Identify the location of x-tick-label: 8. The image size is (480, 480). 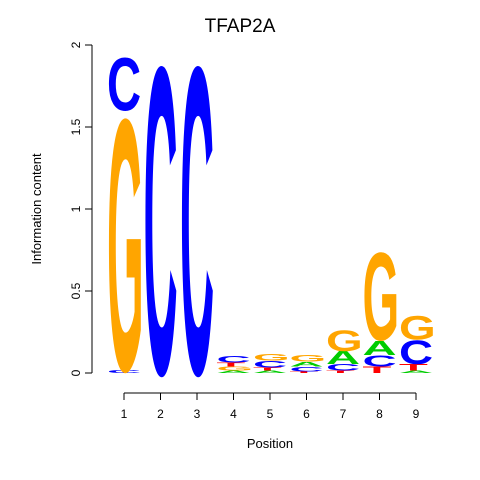
(379, 414).